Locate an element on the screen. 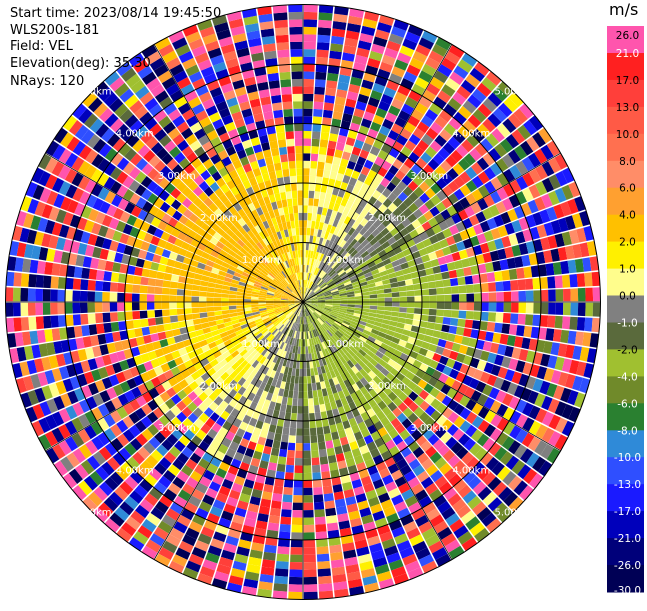 The height and width of the screenshot is (611, 647). colorbar-tick-label: 4.0 is located at coordinates (627, 216).